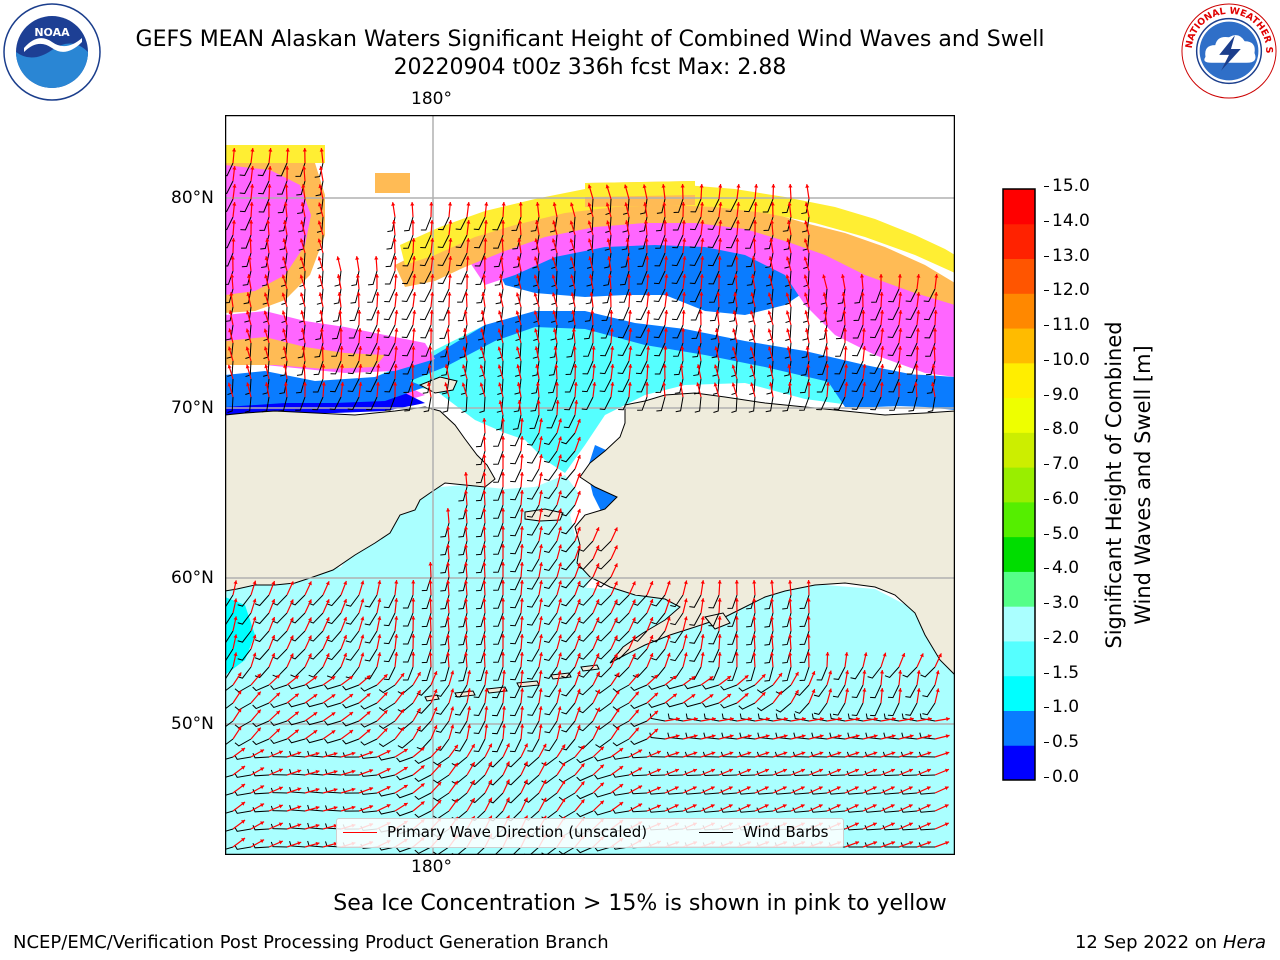  What do you see at coordinates (1066, 464) in the screenshot?
I see `colorbar-tick-label: 7.0` at bounding box center [1066, 464].